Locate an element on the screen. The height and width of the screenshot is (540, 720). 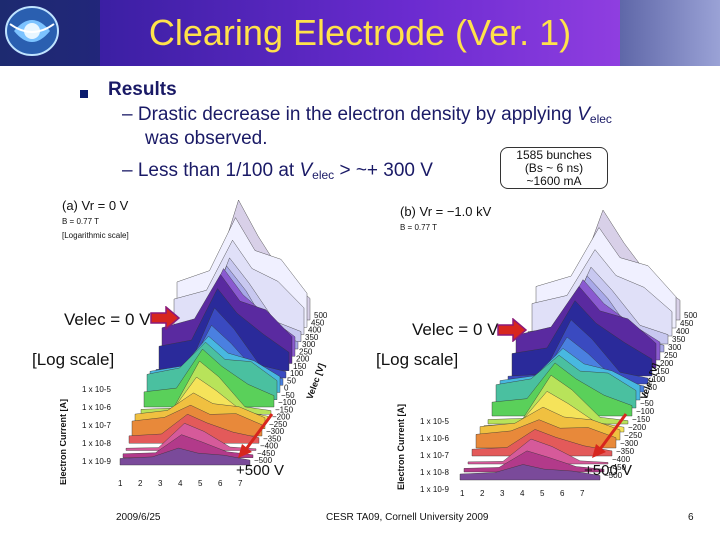
z-tick-label: 50 is located at coordinates (652, 387).